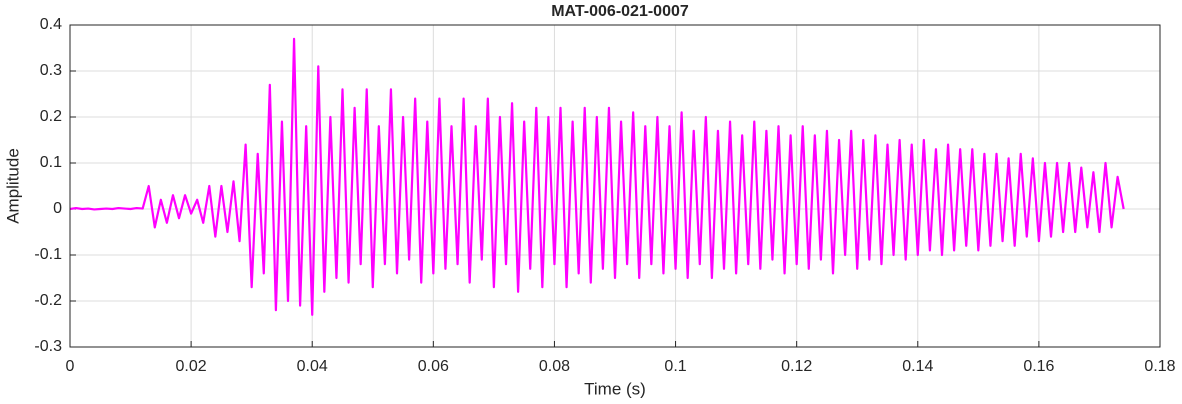  I want to click on x-tick-label: 0.04, so click(312, 366).